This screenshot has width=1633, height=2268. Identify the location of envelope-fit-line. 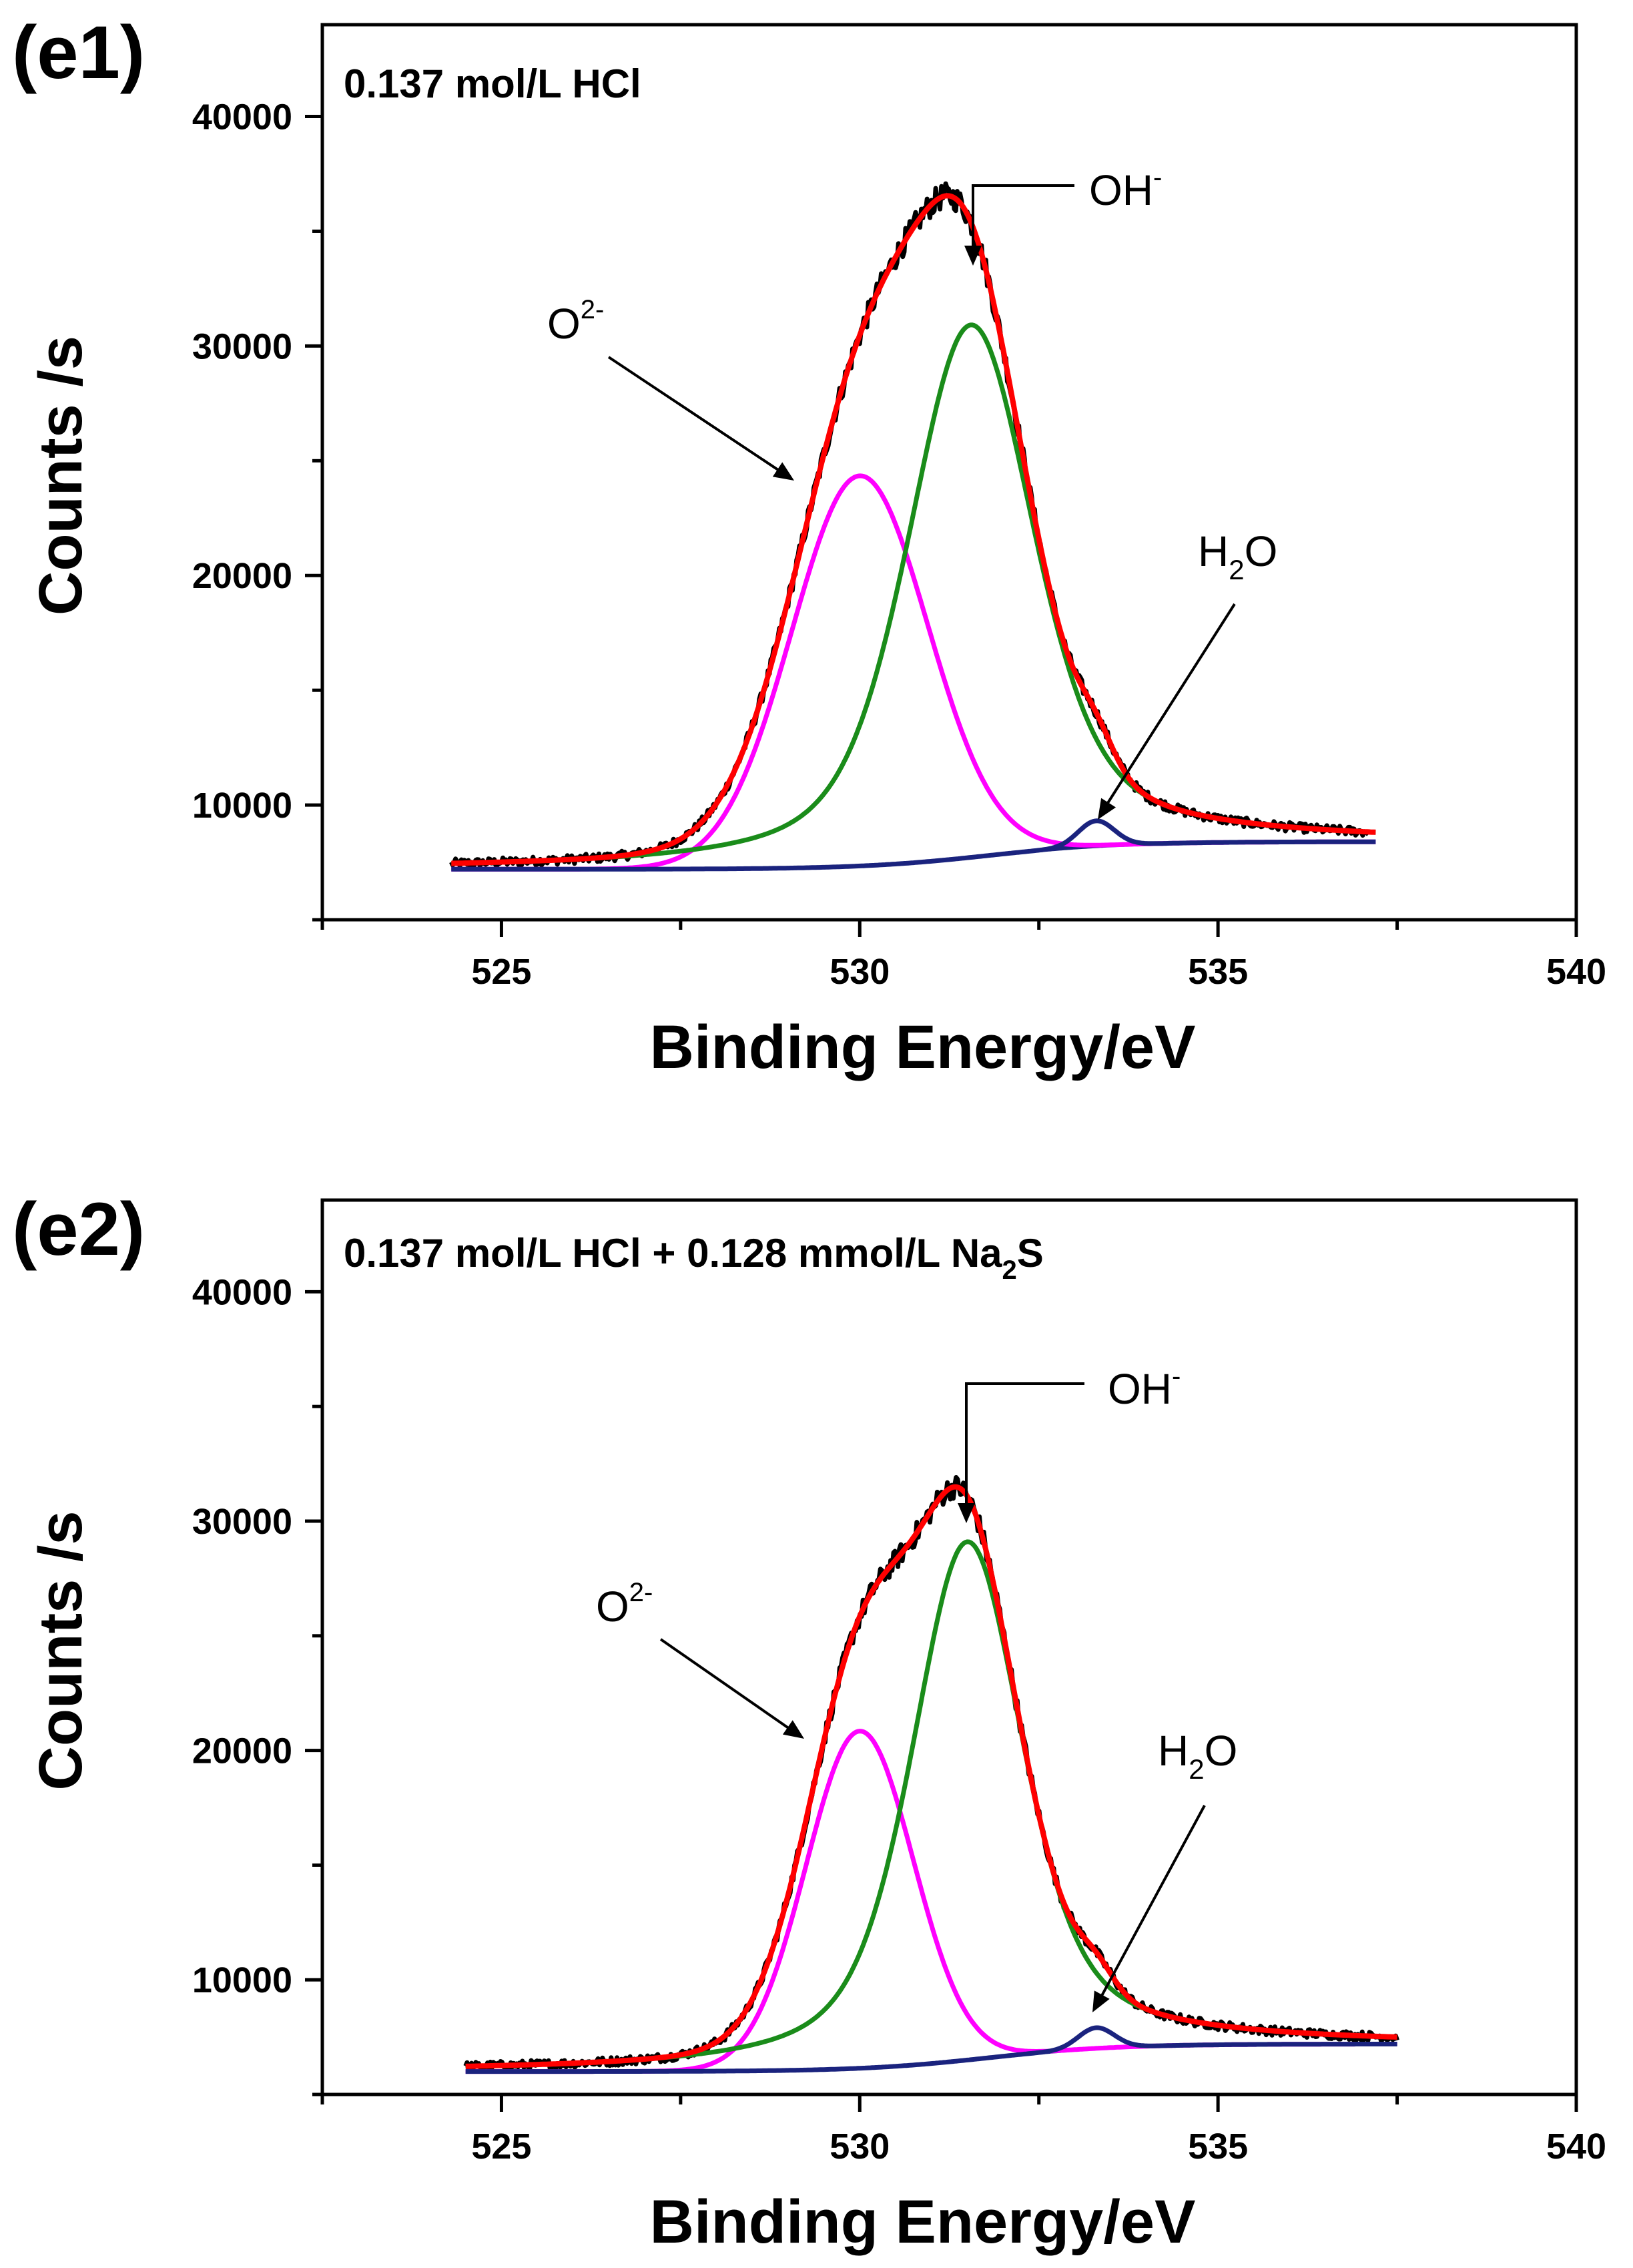
(931, 1776).